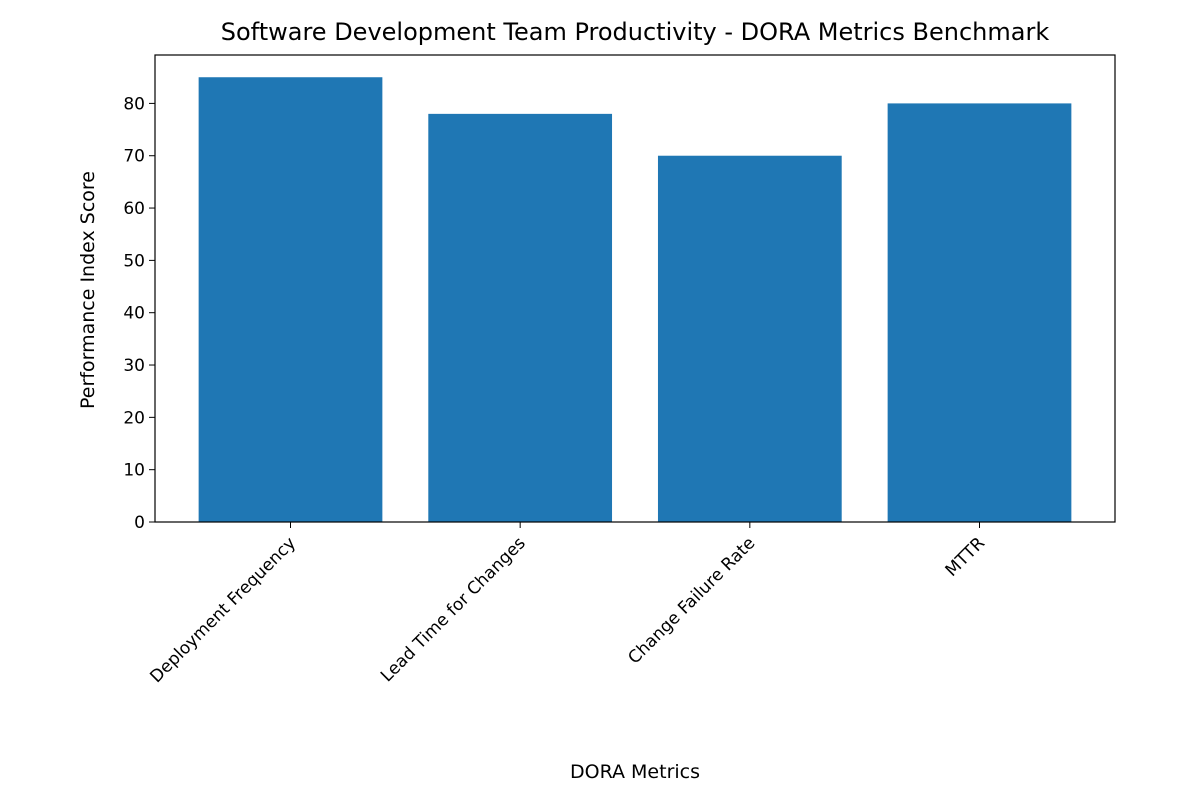 The image size is (1200, 800). Describe the element at coordinates (139, 523) in the screenshot. I see `y-tick-label: 0` at that location.